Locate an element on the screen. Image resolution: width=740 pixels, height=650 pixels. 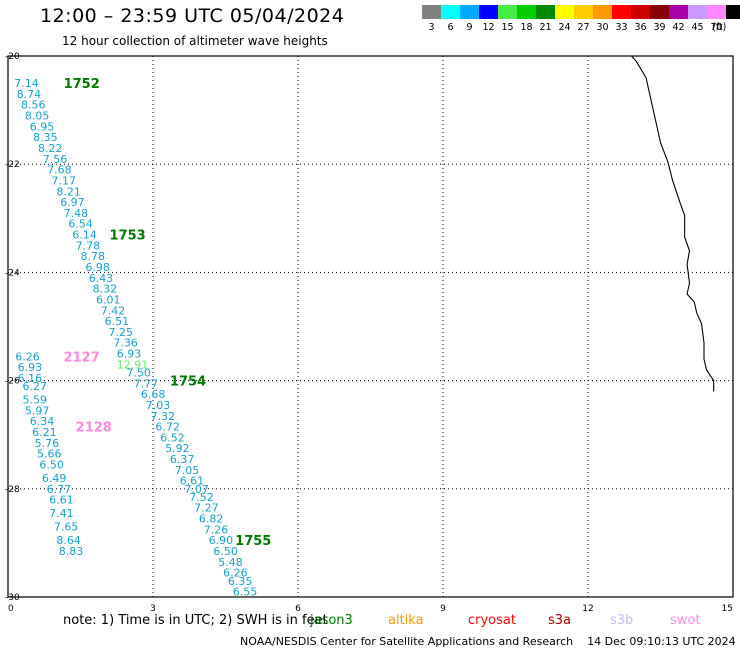
wave-height-point: 8.78 is located at coordinates (93, 256).